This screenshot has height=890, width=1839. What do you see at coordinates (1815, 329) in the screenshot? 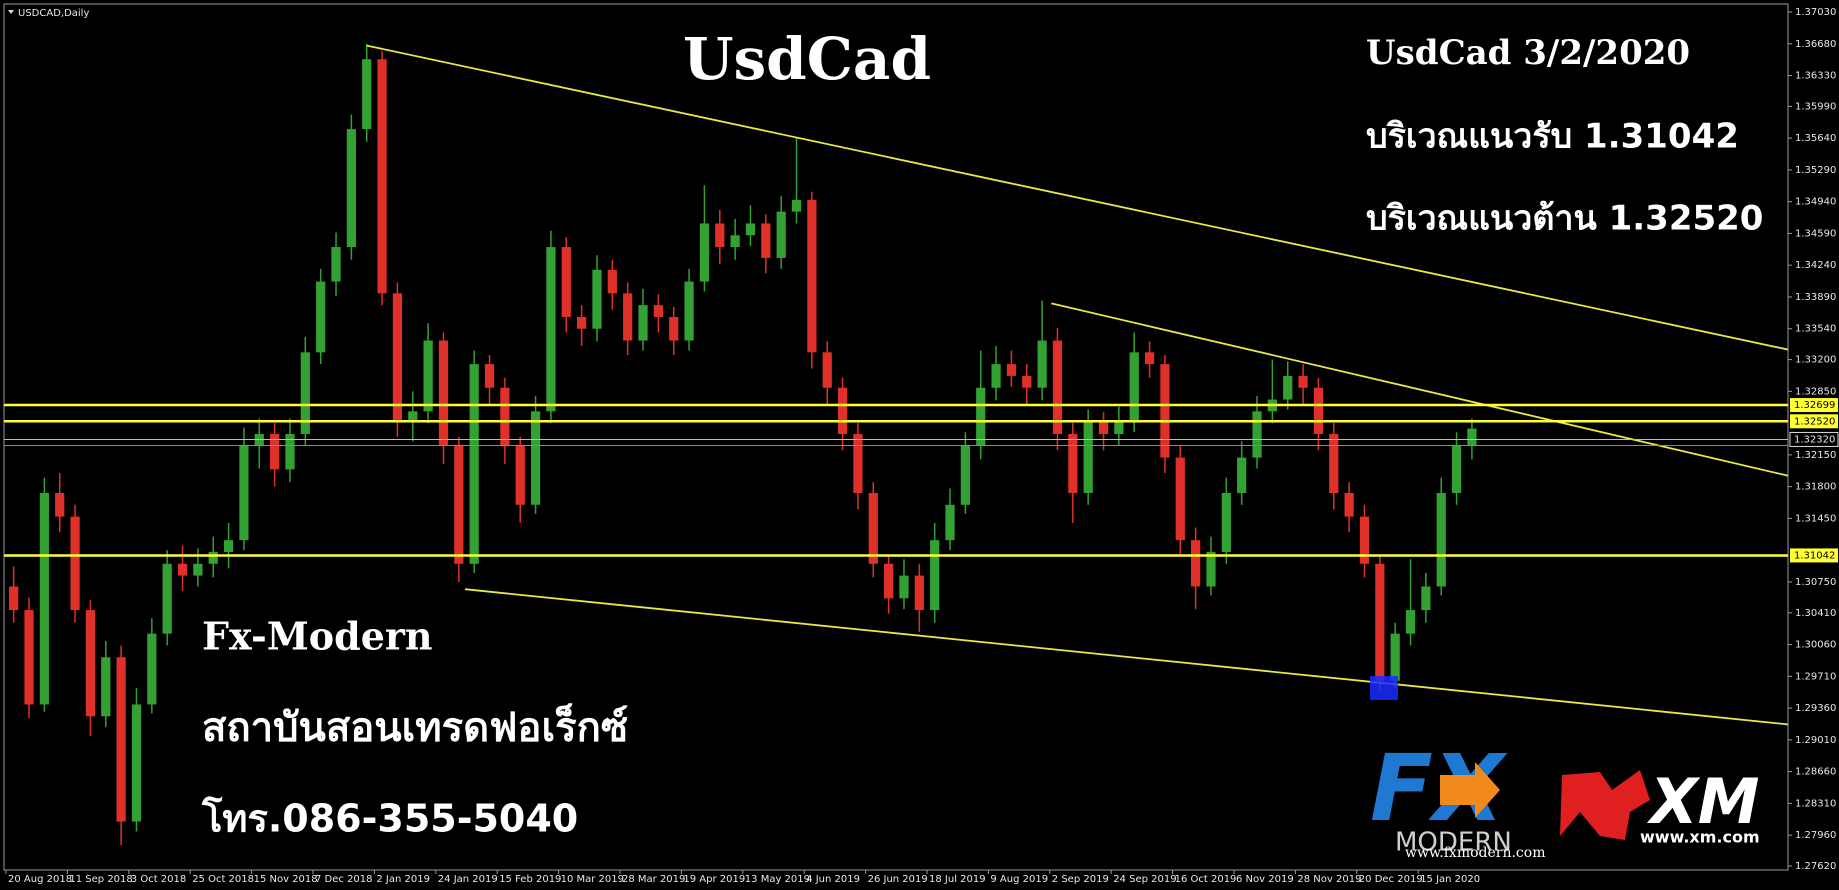
I see `y-tick-label: 1.33540` at bounding box center [1815, 329].